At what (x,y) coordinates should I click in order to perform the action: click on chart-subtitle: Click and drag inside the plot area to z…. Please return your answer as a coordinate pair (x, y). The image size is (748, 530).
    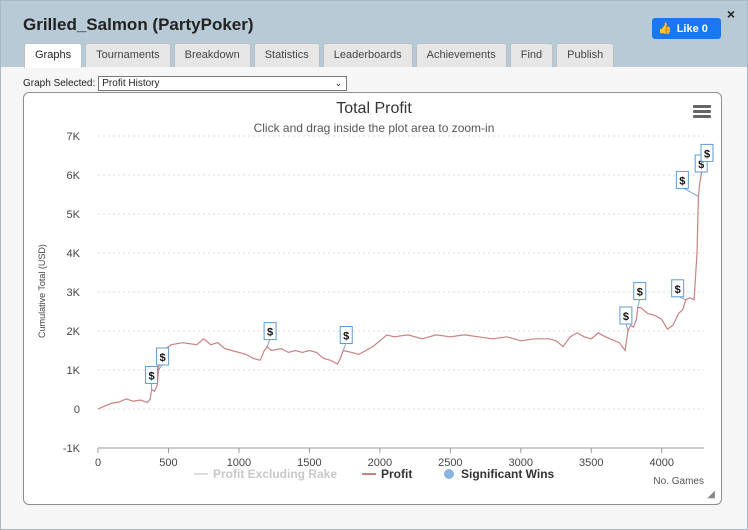
    Looking at the image, I should click on (374, 128).